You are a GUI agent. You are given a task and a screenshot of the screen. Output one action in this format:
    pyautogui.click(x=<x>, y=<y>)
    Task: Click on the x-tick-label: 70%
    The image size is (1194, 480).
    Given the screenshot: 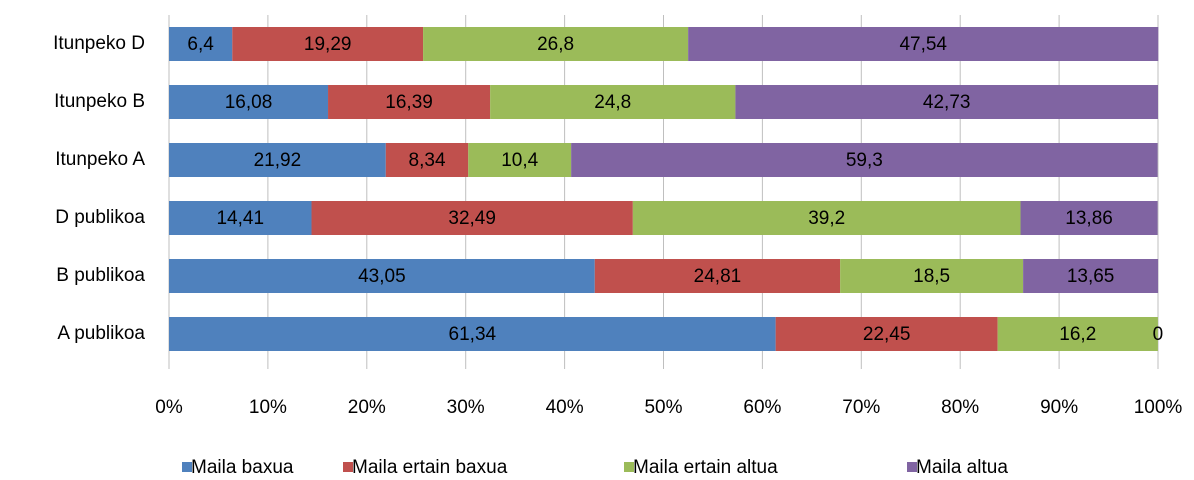 What is the action you would take?
    pyautogui.click(x=861, y=407)
    